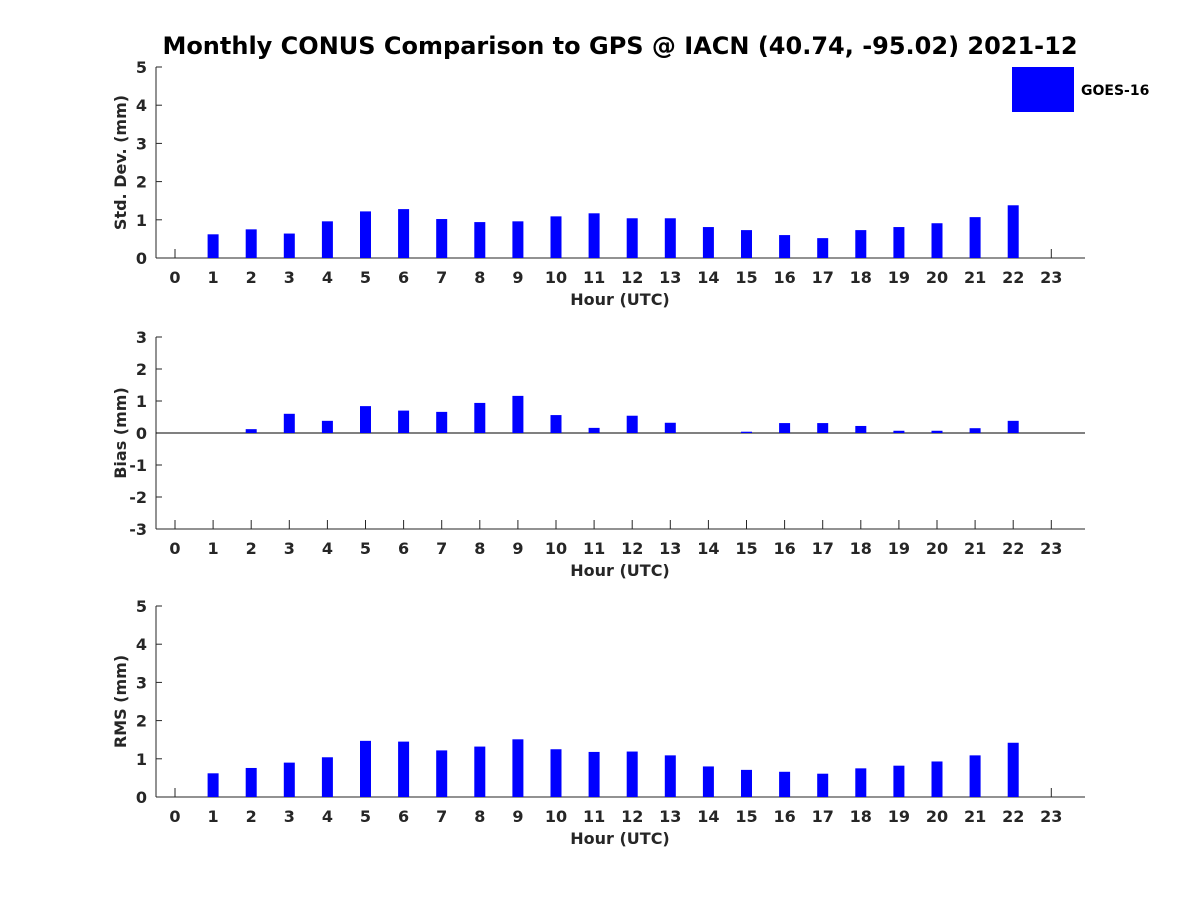 The width and height of the screenshot is (1200, 900). I want to click on x-tick-label: 13, so click(670, 277).